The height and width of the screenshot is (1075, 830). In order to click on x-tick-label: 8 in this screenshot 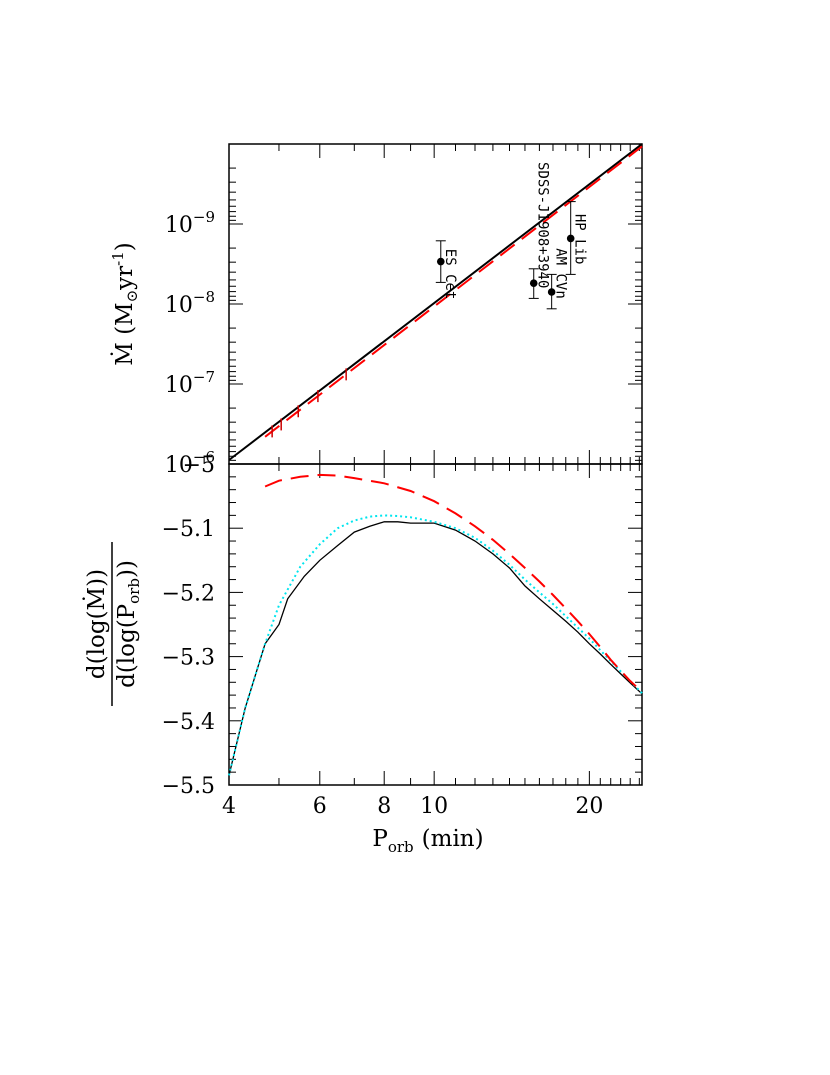, I will do `click(384, 806)`.